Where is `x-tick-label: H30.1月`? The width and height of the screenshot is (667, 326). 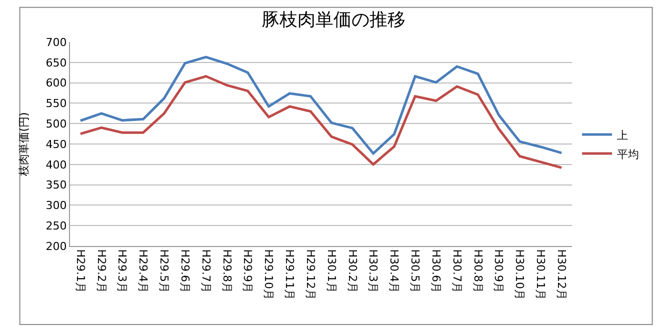 x-tick-label: H30.1月 is located at coordinates (331, 271).